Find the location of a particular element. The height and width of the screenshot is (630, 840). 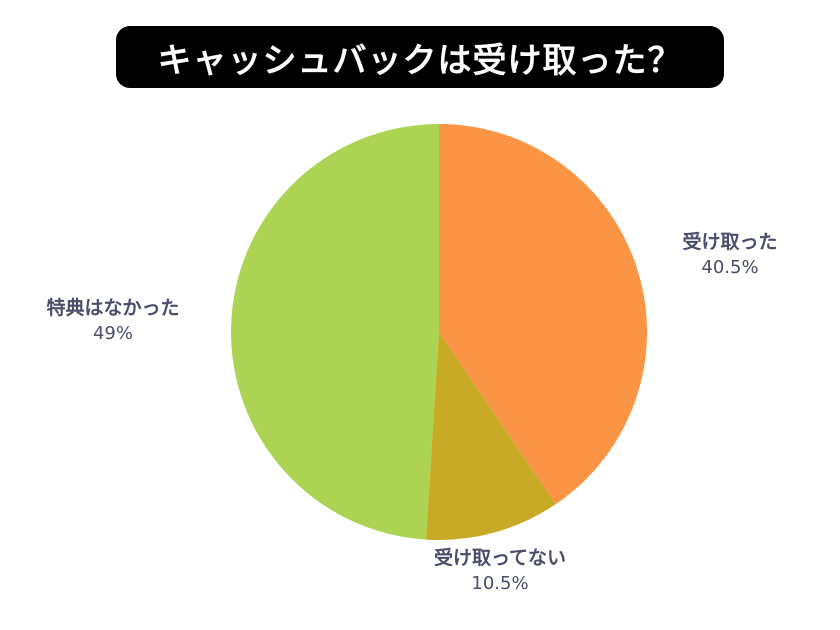

slice-name-not-received: 受け取ってない is located at coordinates (500, 558).